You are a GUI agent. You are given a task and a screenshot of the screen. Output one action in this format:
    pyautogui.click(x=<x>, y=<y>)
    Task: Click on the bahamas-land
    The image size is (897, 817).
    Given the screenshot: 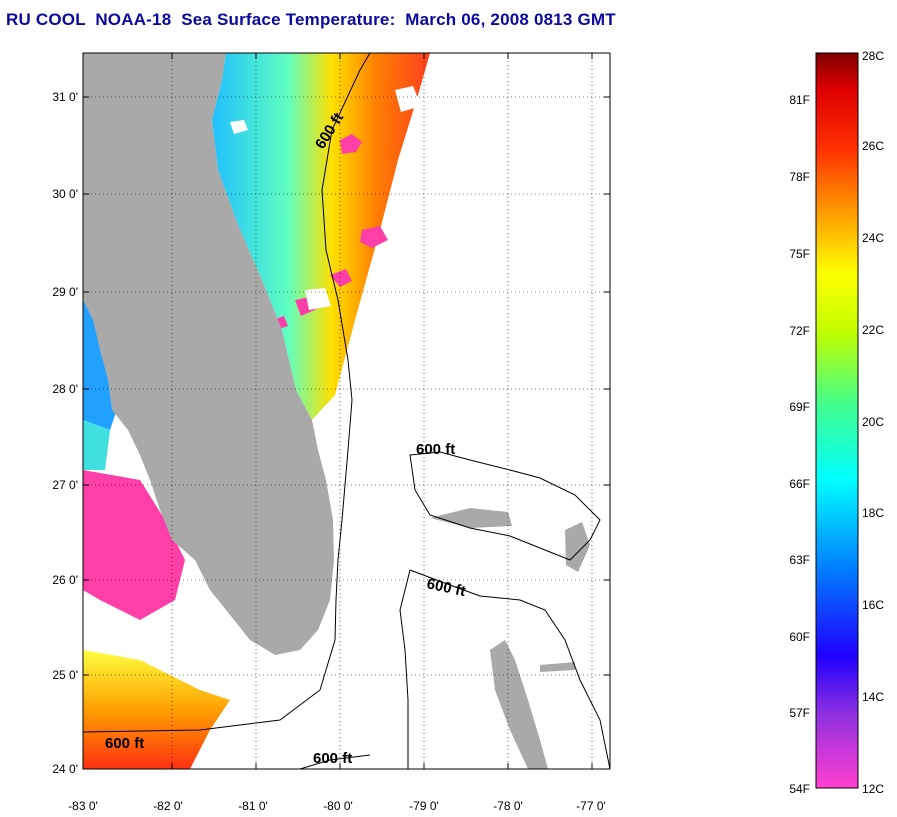 What is the action you would take?
    pyautogui.click(x=471, y=518)
    